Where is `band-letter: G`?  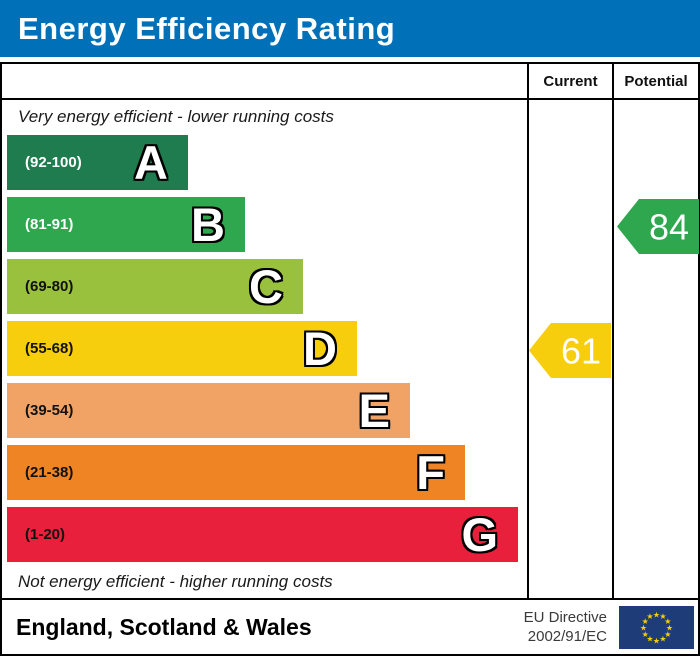 band-letter: G is located at coordinates (479, 534).